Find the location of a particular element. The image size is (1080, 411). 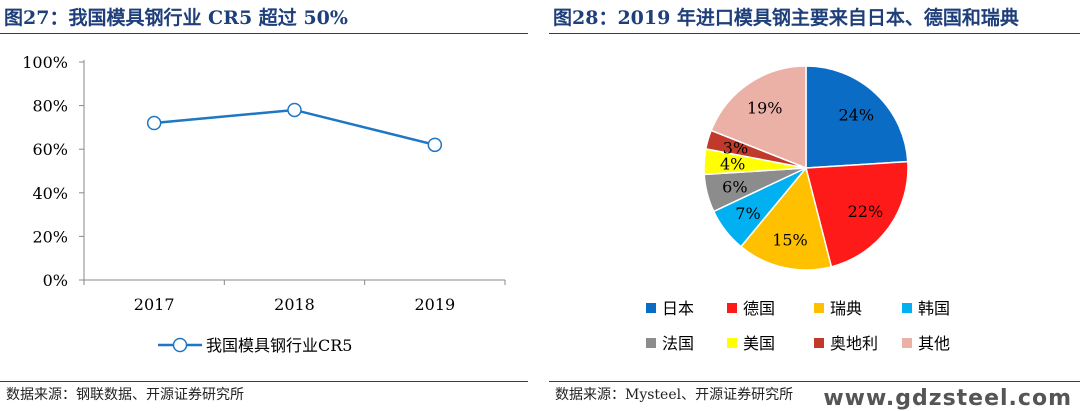

right-figure-title: 图28：2019 年进口模具钢主要来自日本、德国和瑞典 is located at coordinates (786, 18).